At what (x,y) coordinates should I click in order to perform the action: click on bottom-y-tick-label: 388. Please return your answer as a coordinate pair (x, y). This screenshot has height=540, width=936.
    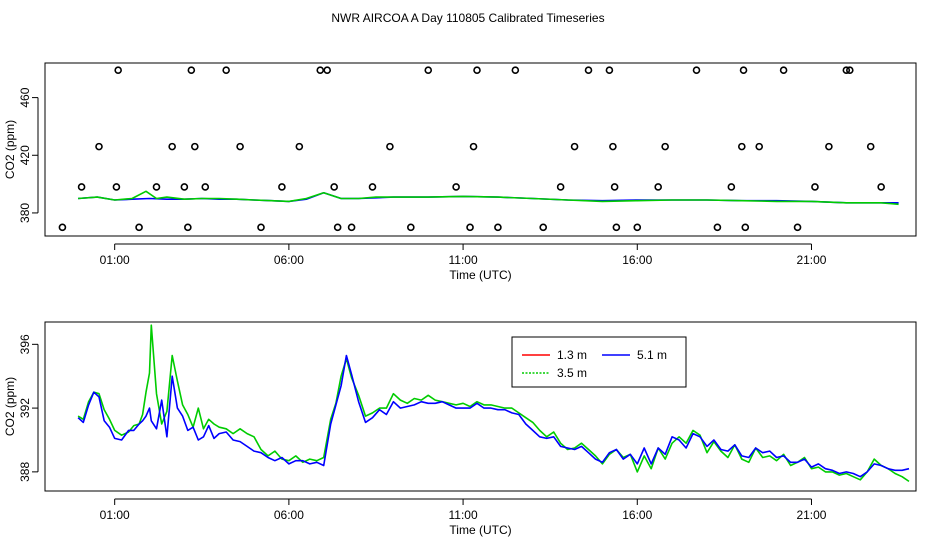
    Looking at the image, I should click on (25, 472).